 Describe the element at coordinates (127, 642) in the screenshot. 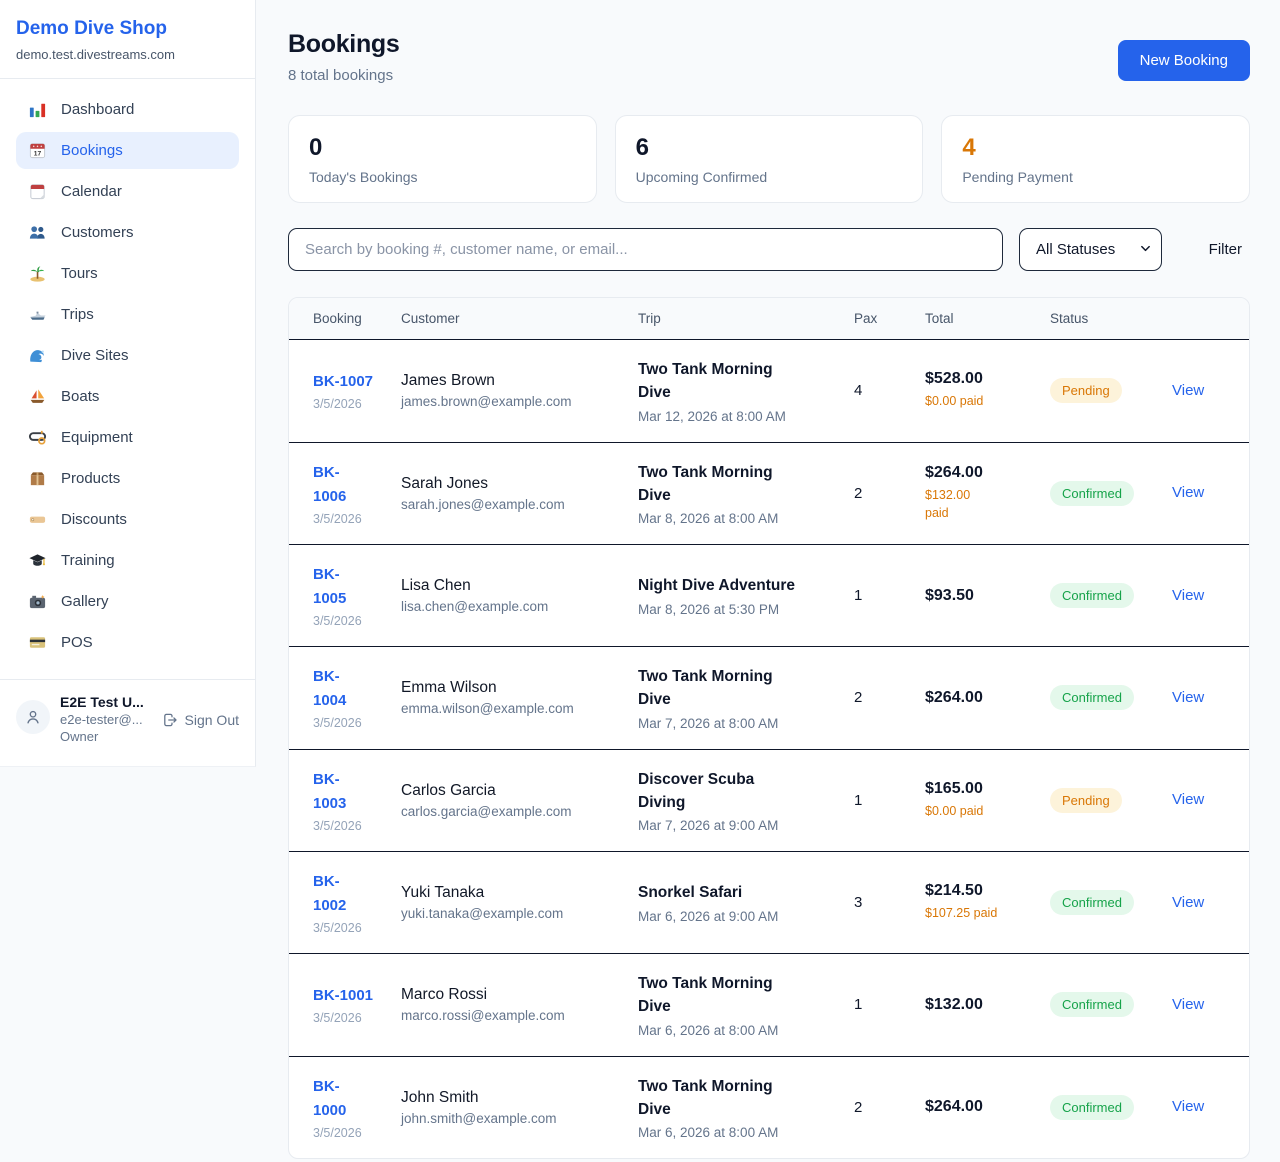

I see `sidebar-item-pos: POS` at that location.